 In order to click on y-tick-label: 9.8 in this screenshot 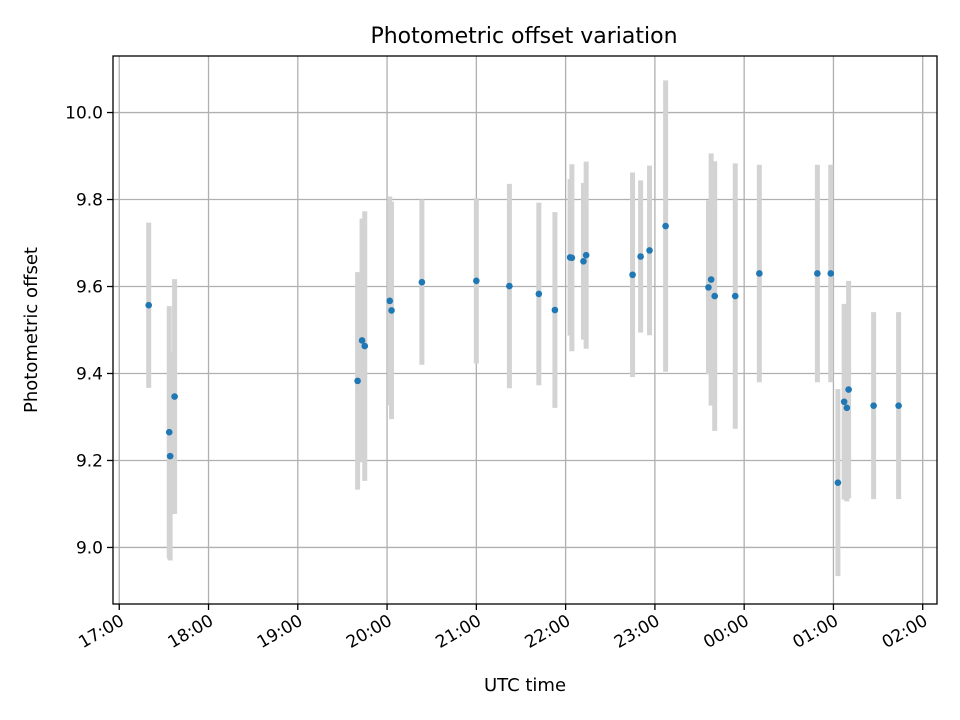, I will do `click(89, 201)`.